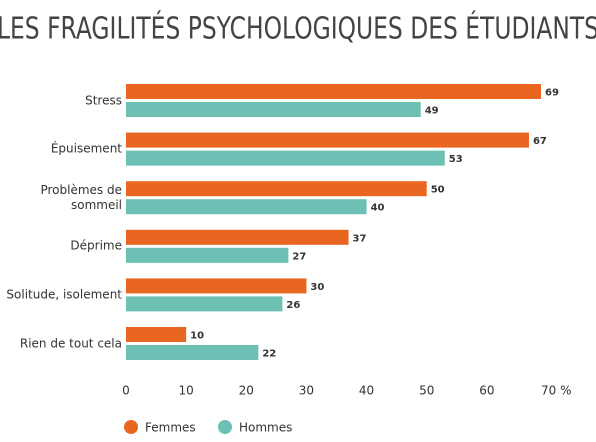 The image size is (596, 442). Describe the element at coordinates (293, 305) in the screenshot. I see `value-label: 26` at that location.